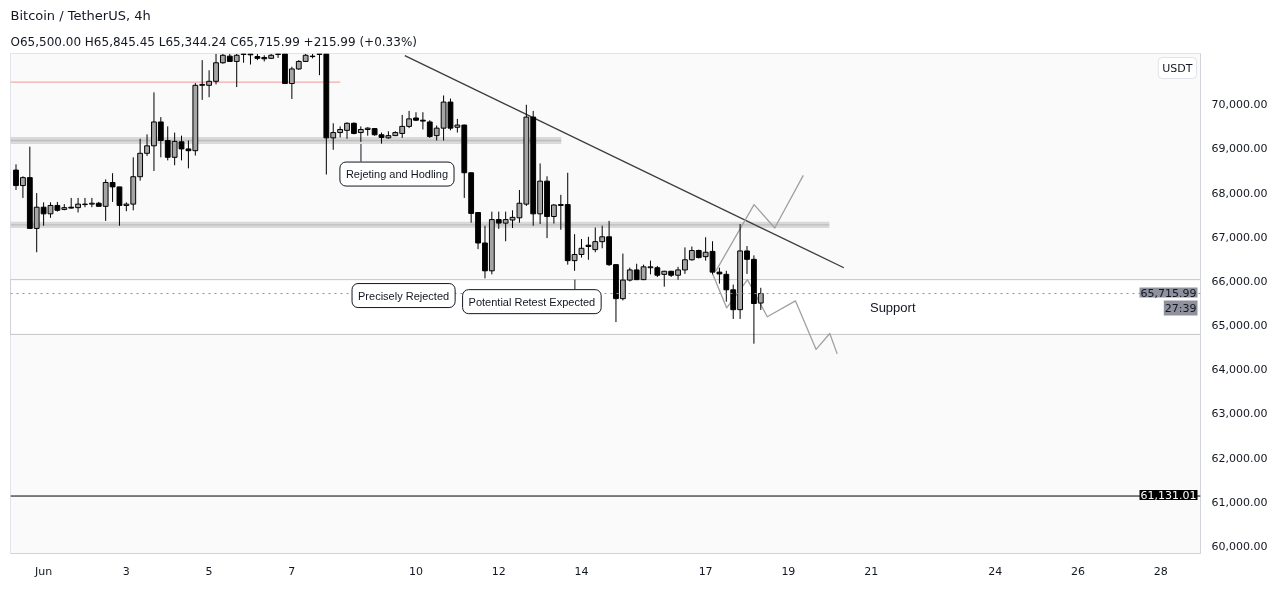 The width and height of the screenshot is (1280, 590). Describe the element at coordinates (871, 571) in the screenshot. I see `x-tick-label: 21` at that location.